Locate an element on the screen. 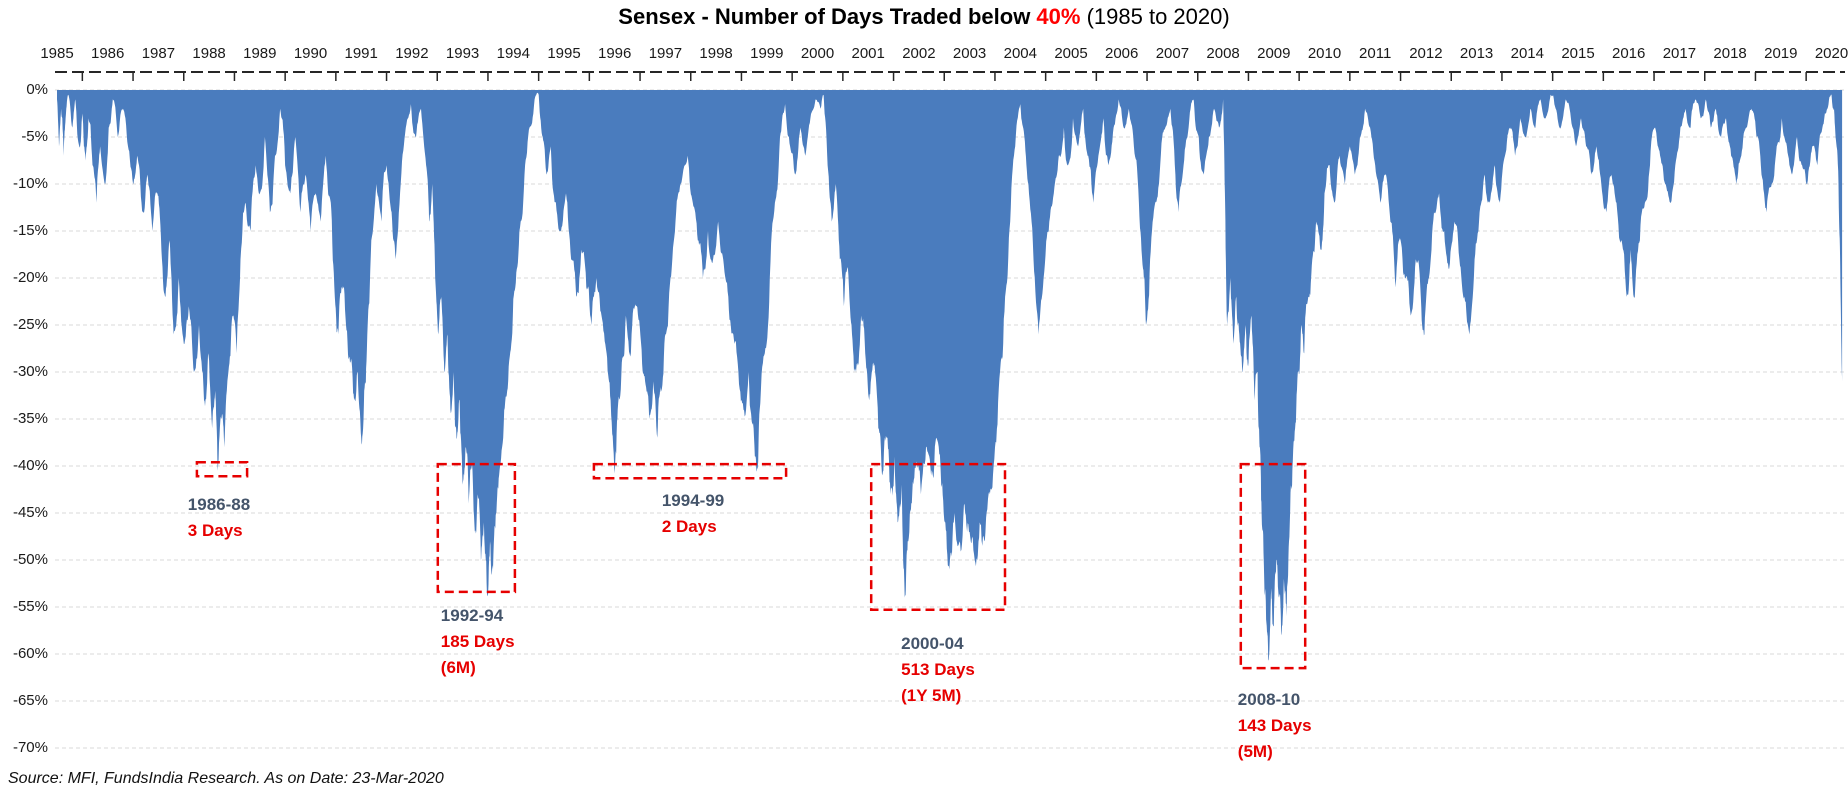  x-axis-label: 2016 is located at coordinates (1629, 53).